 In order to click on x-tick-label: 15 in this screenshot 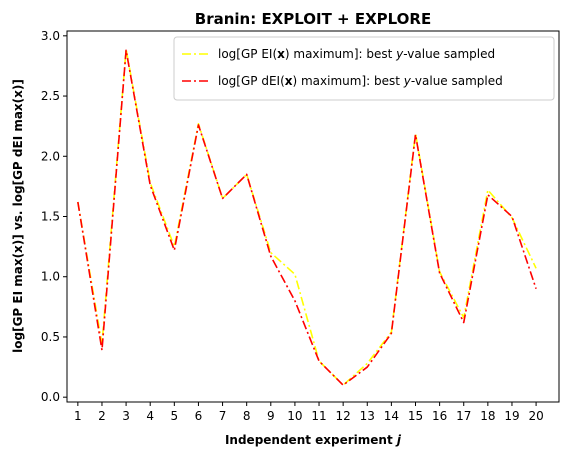, I will do `click(415, 416)`.